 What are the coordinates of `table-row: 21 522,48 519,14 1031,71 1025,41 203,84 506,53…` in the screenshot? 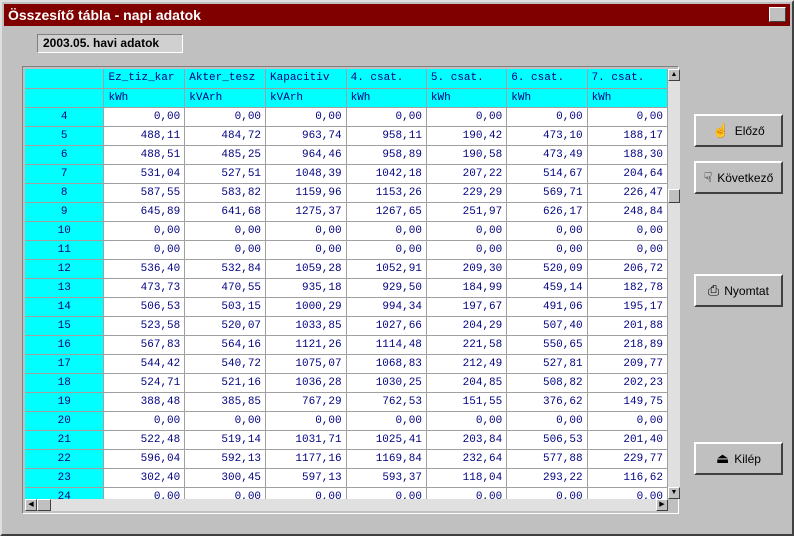 It's located at (346, 440).